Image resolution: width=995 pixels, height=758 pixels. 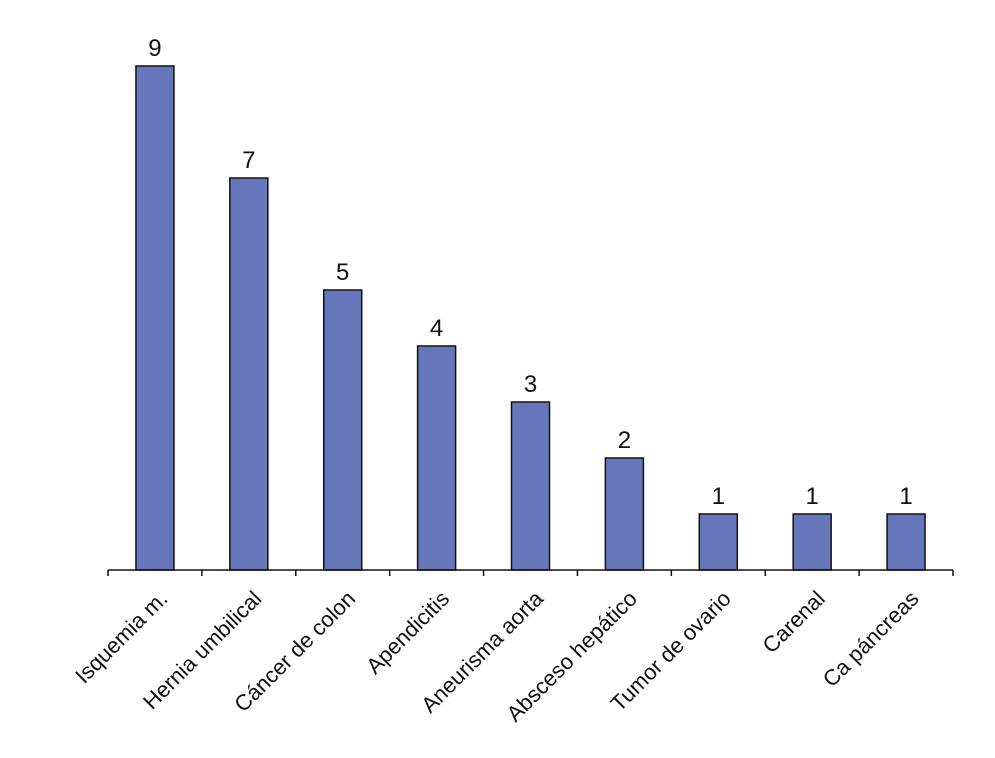 I want to click on data-label: 3, so click(x=530, y=384).